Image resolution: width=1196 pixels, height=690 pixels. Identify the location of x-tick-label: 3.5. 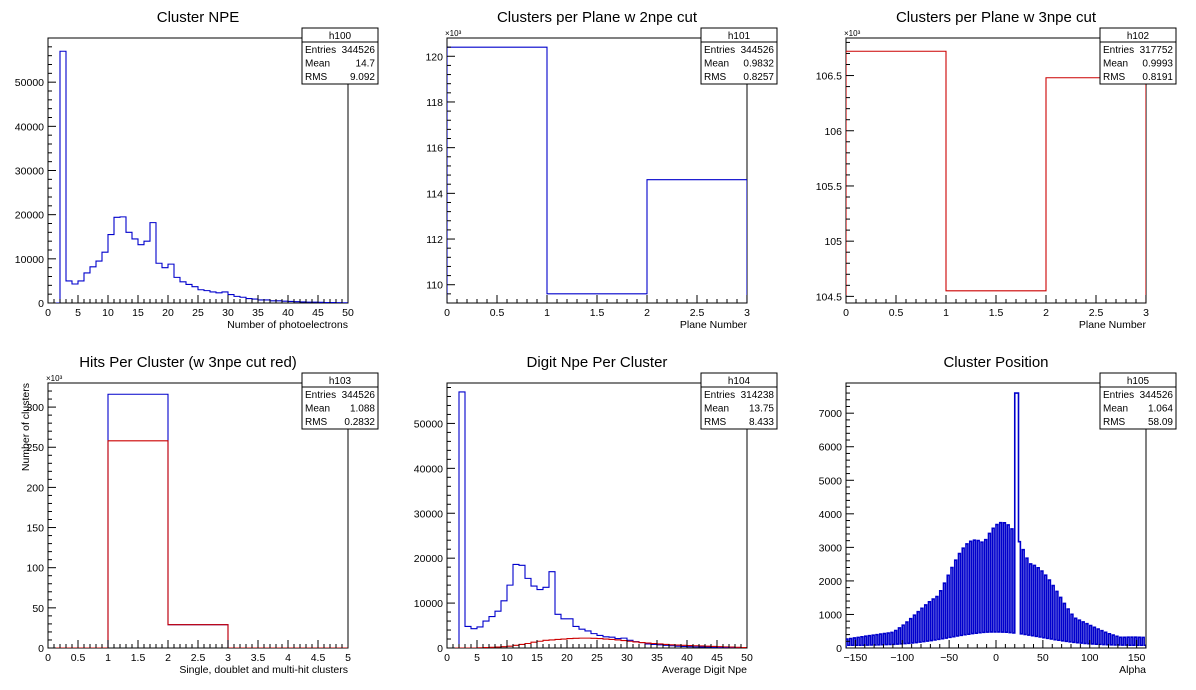
(258, 658).